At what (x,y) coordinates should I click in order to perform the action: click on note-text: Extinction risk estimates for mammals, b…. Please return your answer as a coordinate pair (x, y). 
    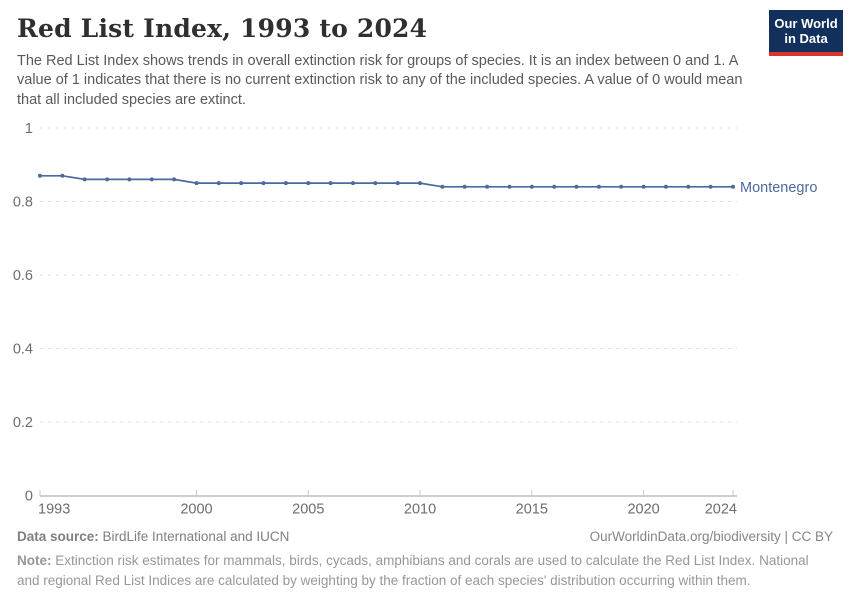
    Looking at the image, I should click on (413, 570).